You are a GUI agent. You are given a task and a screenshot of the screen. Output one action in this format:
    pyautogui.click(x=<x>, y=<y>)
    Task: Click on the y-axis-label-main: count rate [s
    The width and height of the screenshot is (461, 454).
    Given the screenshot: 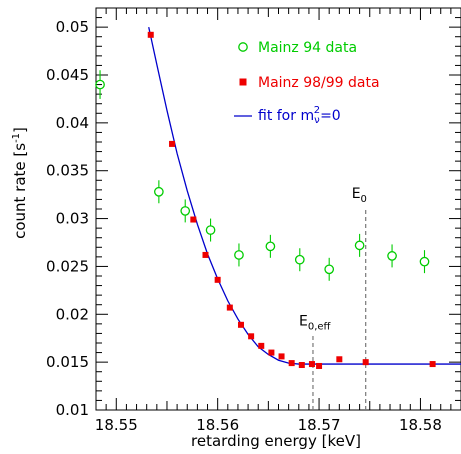 What is the action you would take?
    pyautogui.click(x=20, y=191)
    